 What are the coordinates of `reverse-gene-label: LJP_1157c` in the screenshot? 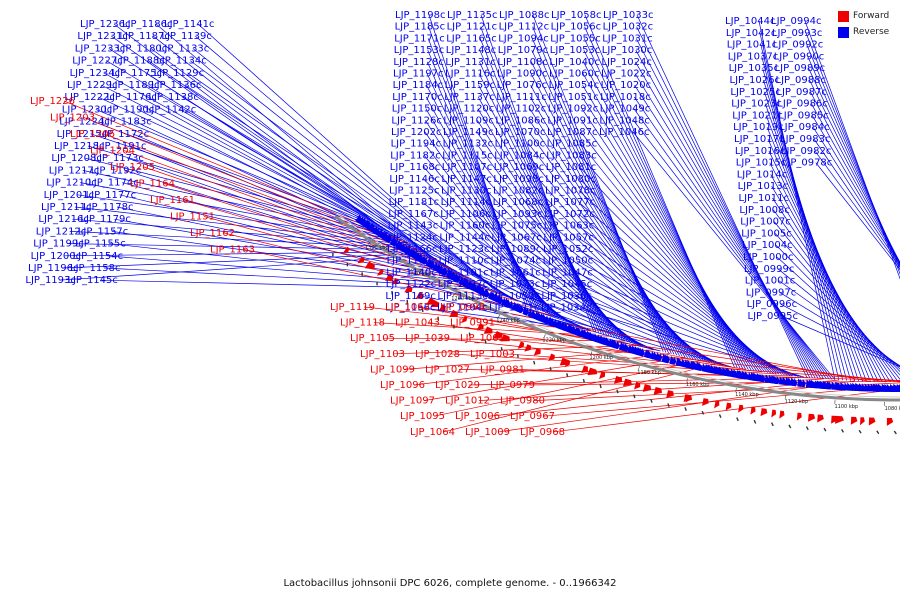 It's located at (103, 231).